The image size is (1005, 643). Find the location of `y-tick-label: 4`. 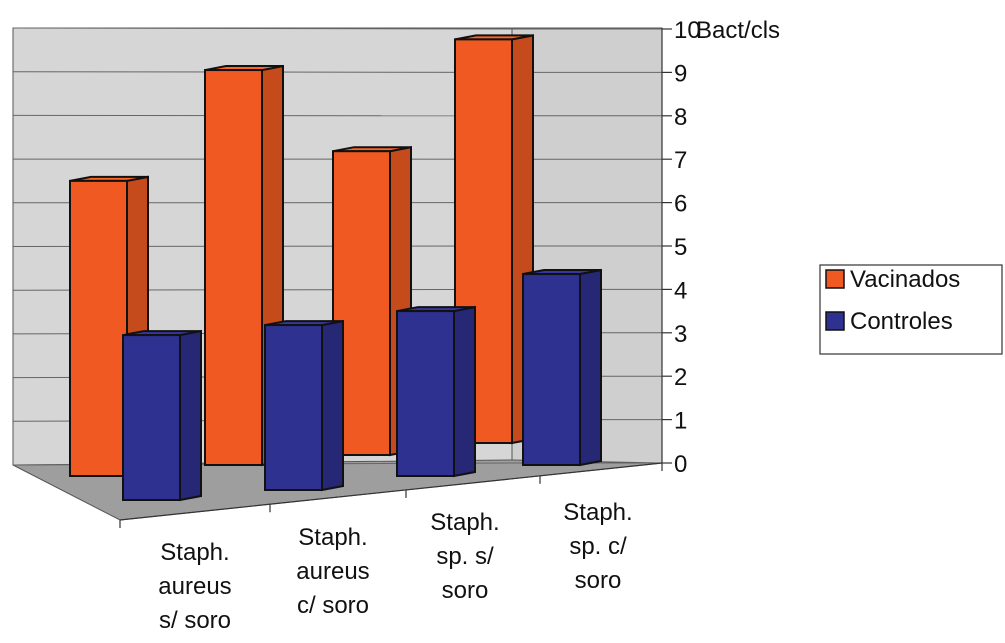

y-tick-label: 4 is located at coordinates (680, 290).